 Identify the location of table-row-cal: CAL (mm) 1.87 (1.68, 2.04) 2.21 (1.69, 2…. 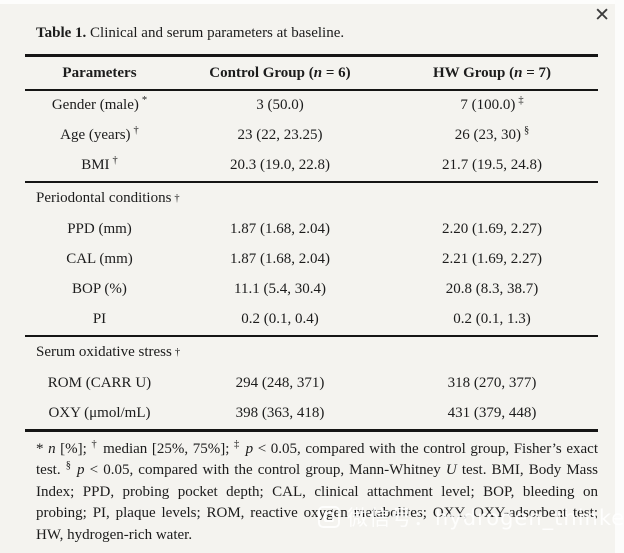
(311, 260).